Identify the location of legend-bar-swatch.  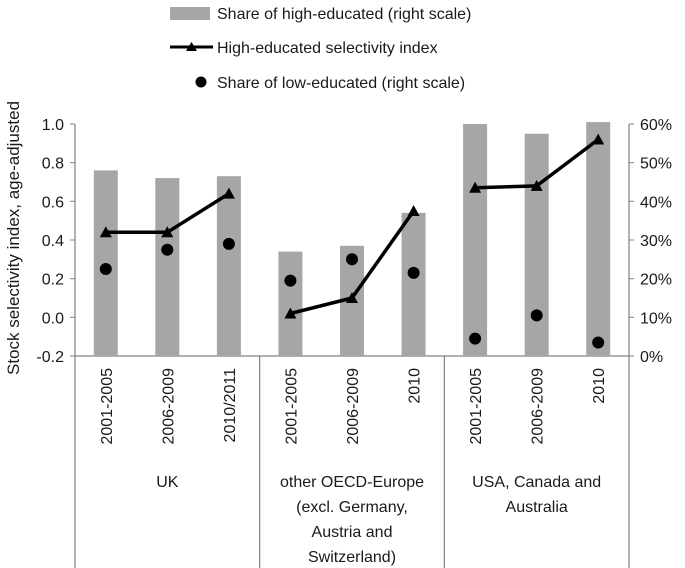
(190, 13).